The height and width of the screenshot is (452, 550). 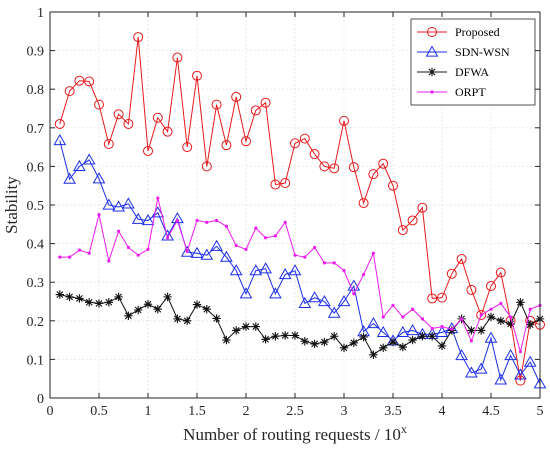 What do you see at coordinates (36, 322) in the screenshot?
I see `y-tick-label: 0.2` at bounding box center [36, 322].